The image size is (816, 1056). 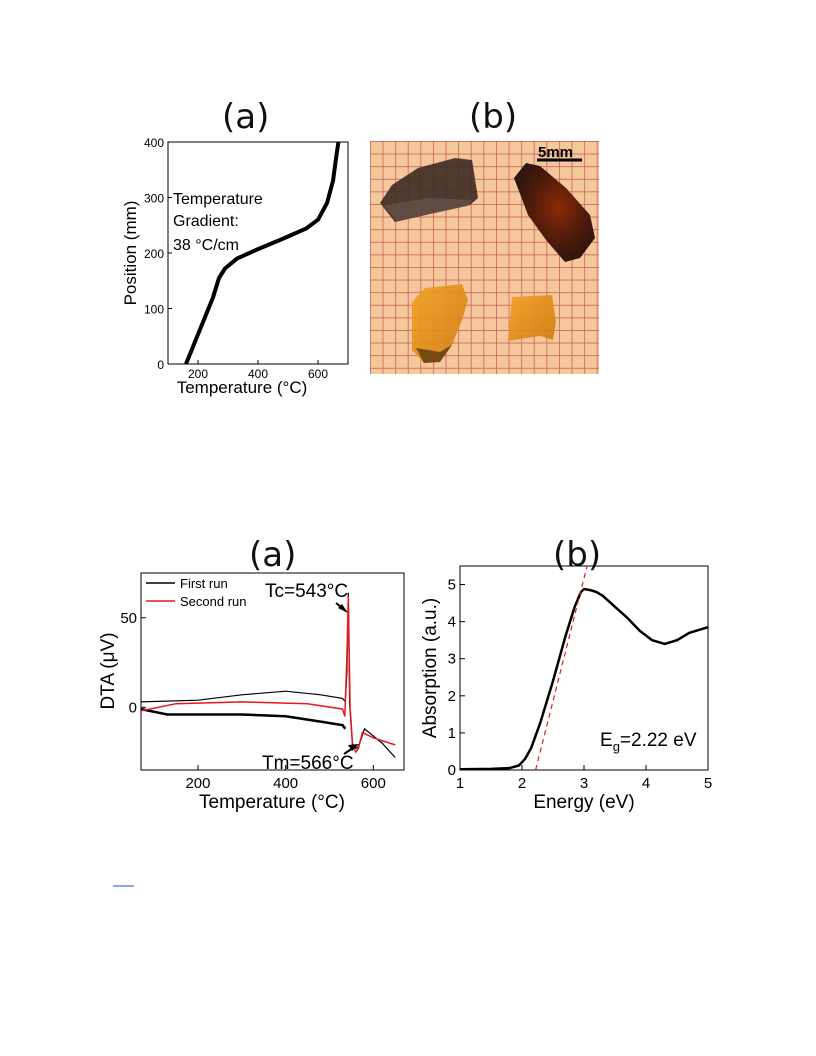 I want to click on chart2-y-axis-label: DTA (μV), so click(x=108, y=670).